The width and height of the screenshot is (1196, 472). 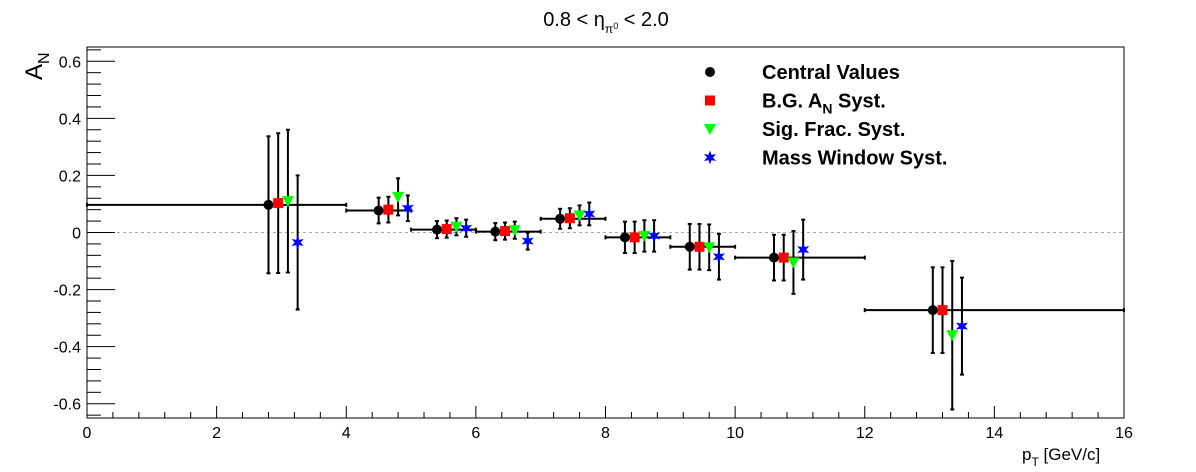 I want to click on y-tick-label: -0.4, so click(x=67, y=348).